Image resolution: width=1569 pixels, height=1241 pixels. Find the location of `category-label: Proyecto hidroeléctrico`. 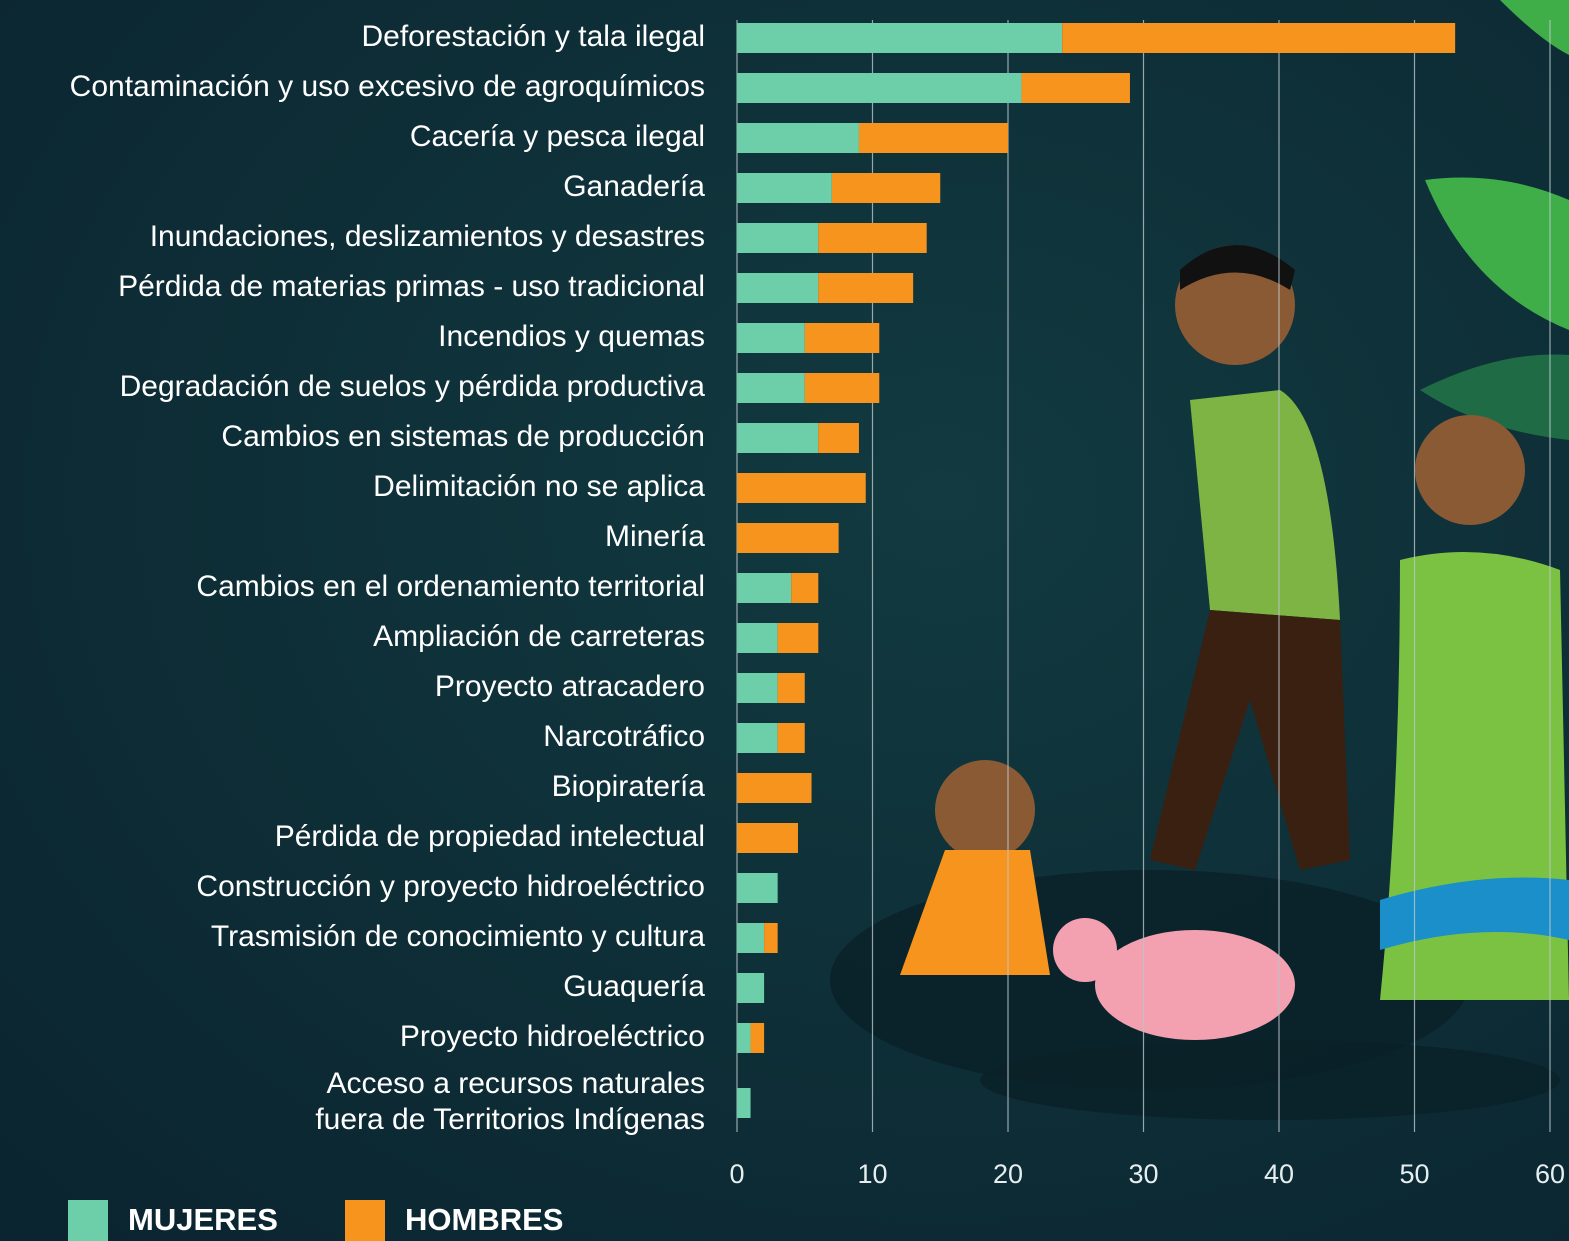

category-label: Proyecto hidroeléctrico is located at coordinates (552, 1036).